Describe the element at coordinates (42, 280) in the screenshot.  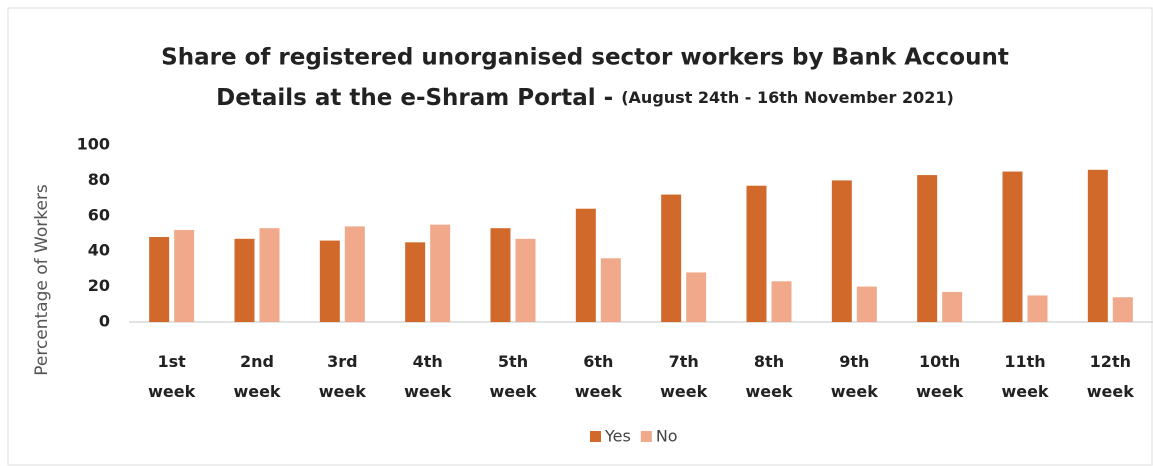
I see `y-axis-label: Percentage of Workers` at that location.